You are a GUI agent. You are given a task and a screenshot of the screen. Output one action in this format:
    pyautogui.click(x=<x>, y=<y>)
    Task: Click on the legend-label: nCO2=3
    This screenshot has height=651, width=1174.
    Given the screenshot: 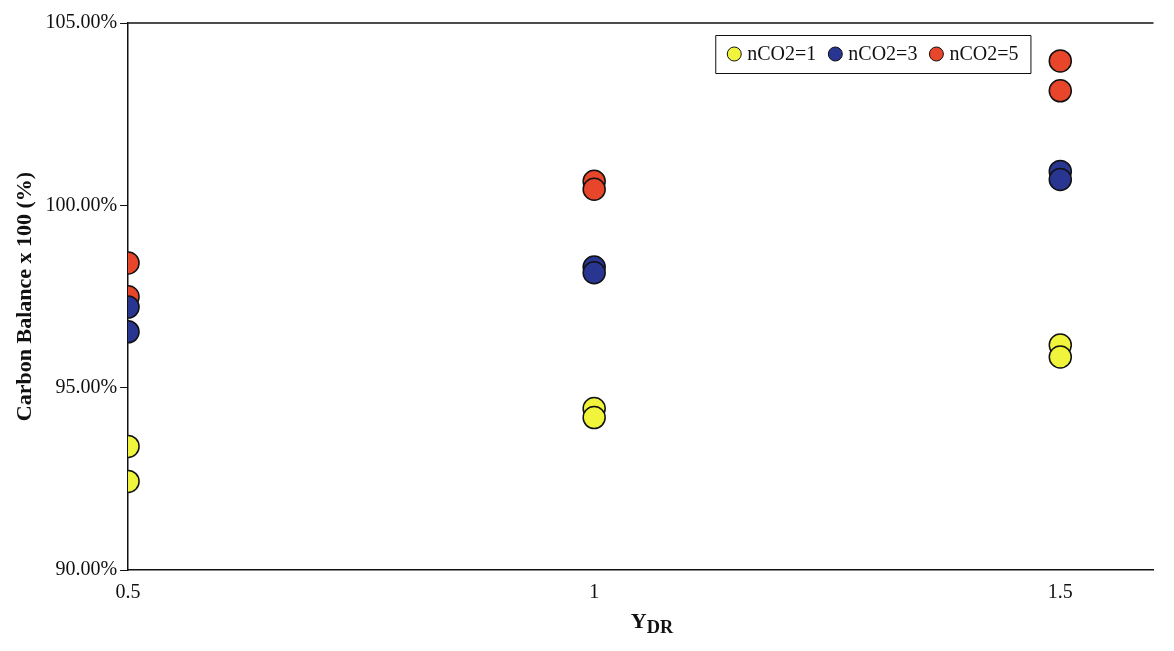 What is the action you would take?
    pyautogui.click(x=883, y=53)
    